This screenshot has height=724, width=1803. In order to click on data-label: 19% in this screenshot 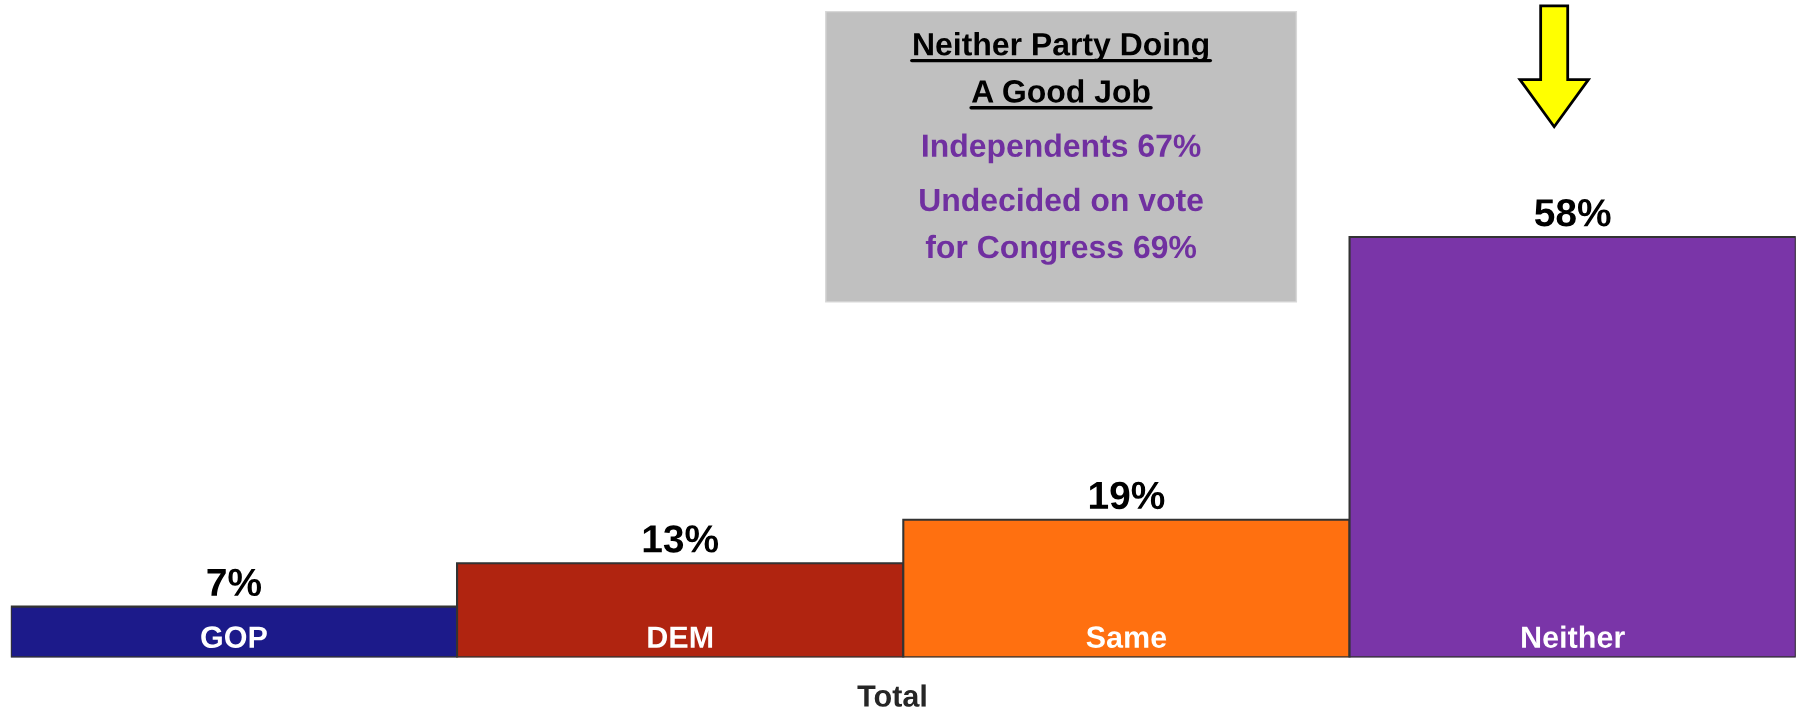, I will do `click(1127, 495)`.